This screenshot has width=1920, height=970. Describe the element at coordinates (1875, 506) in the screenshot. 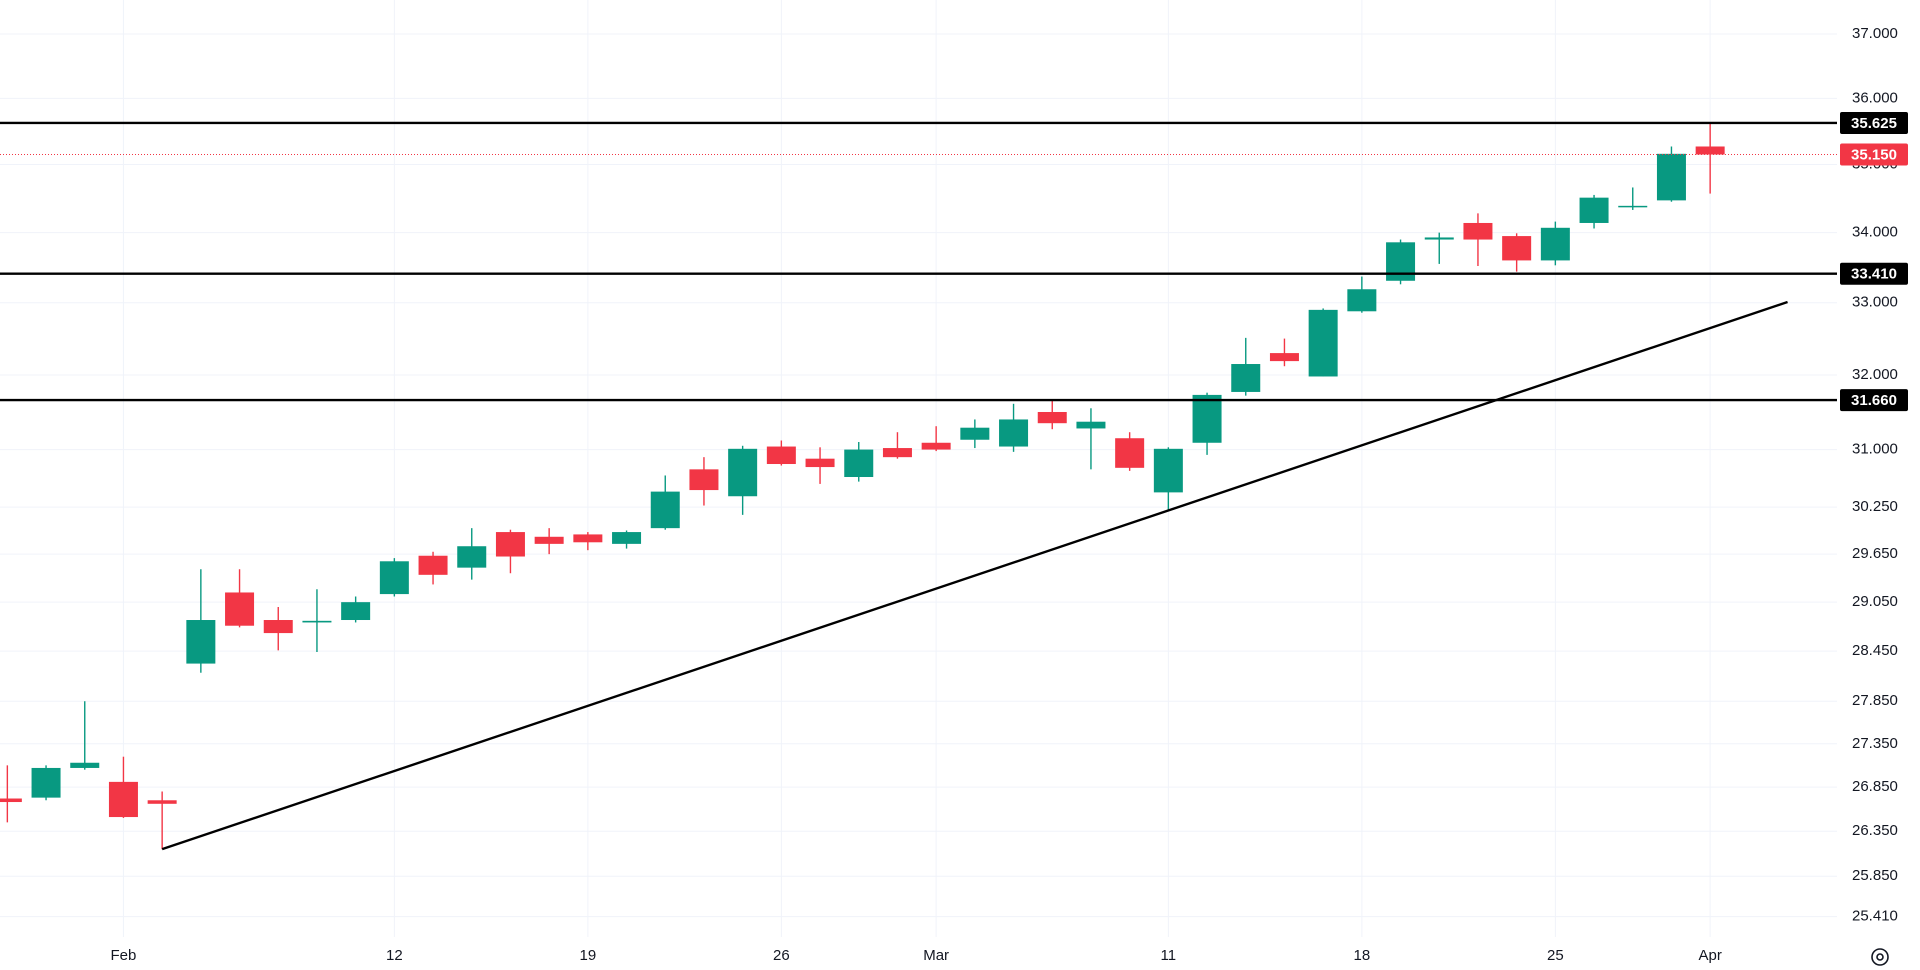

I see `y-tick-label: 30.250` at that location.